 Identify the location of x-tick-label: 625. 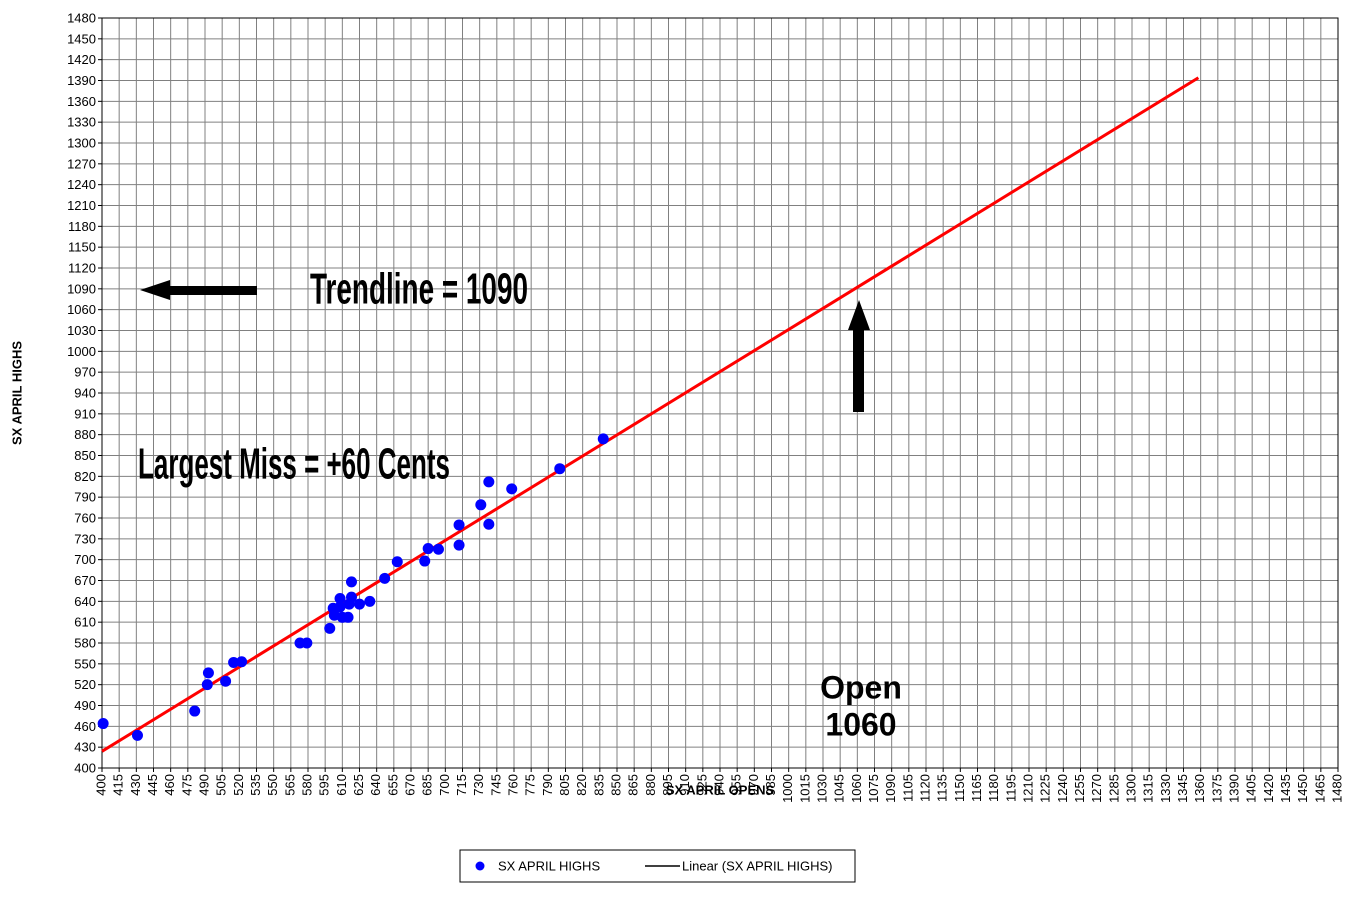
(358, 785).